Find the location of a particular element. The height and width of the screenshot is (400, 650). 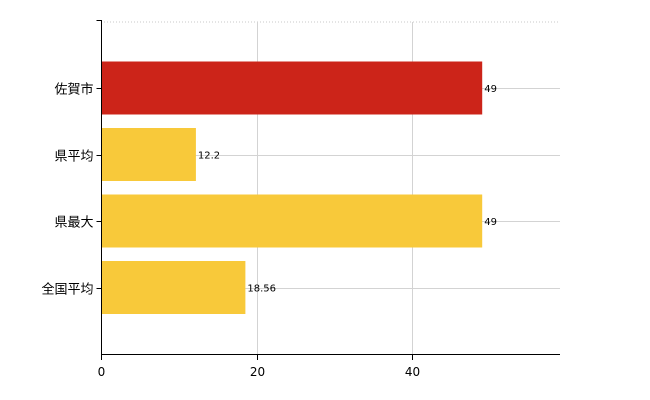

x-tick-label: 20 is located at coordinates (257, 372).